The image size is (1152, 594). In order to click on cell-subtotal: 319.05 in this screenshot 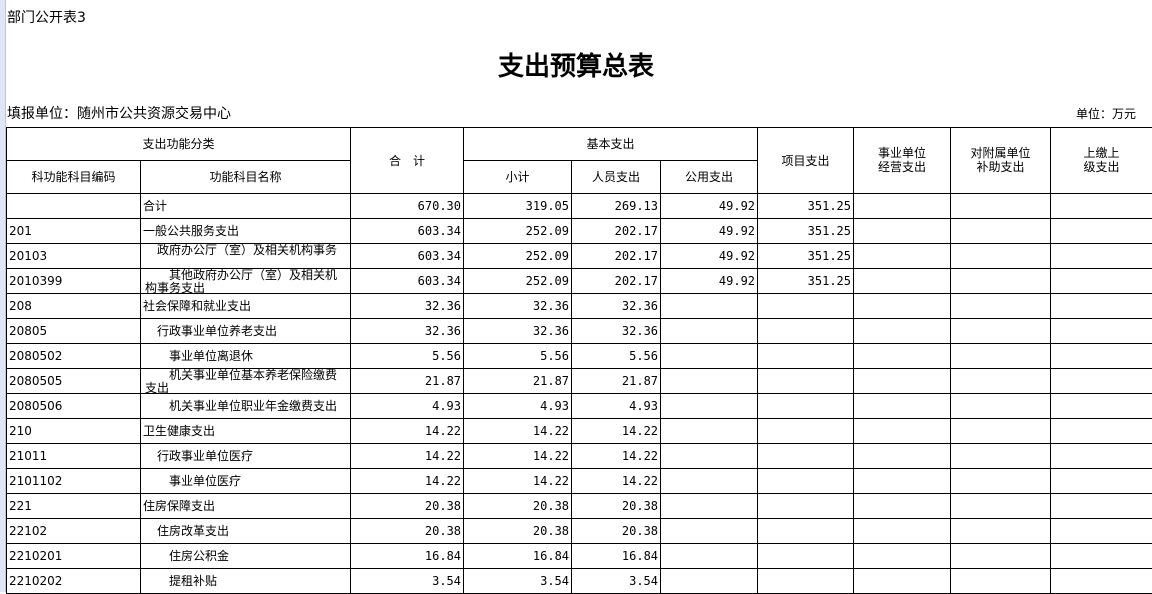, I will do `click(518, 206)`.